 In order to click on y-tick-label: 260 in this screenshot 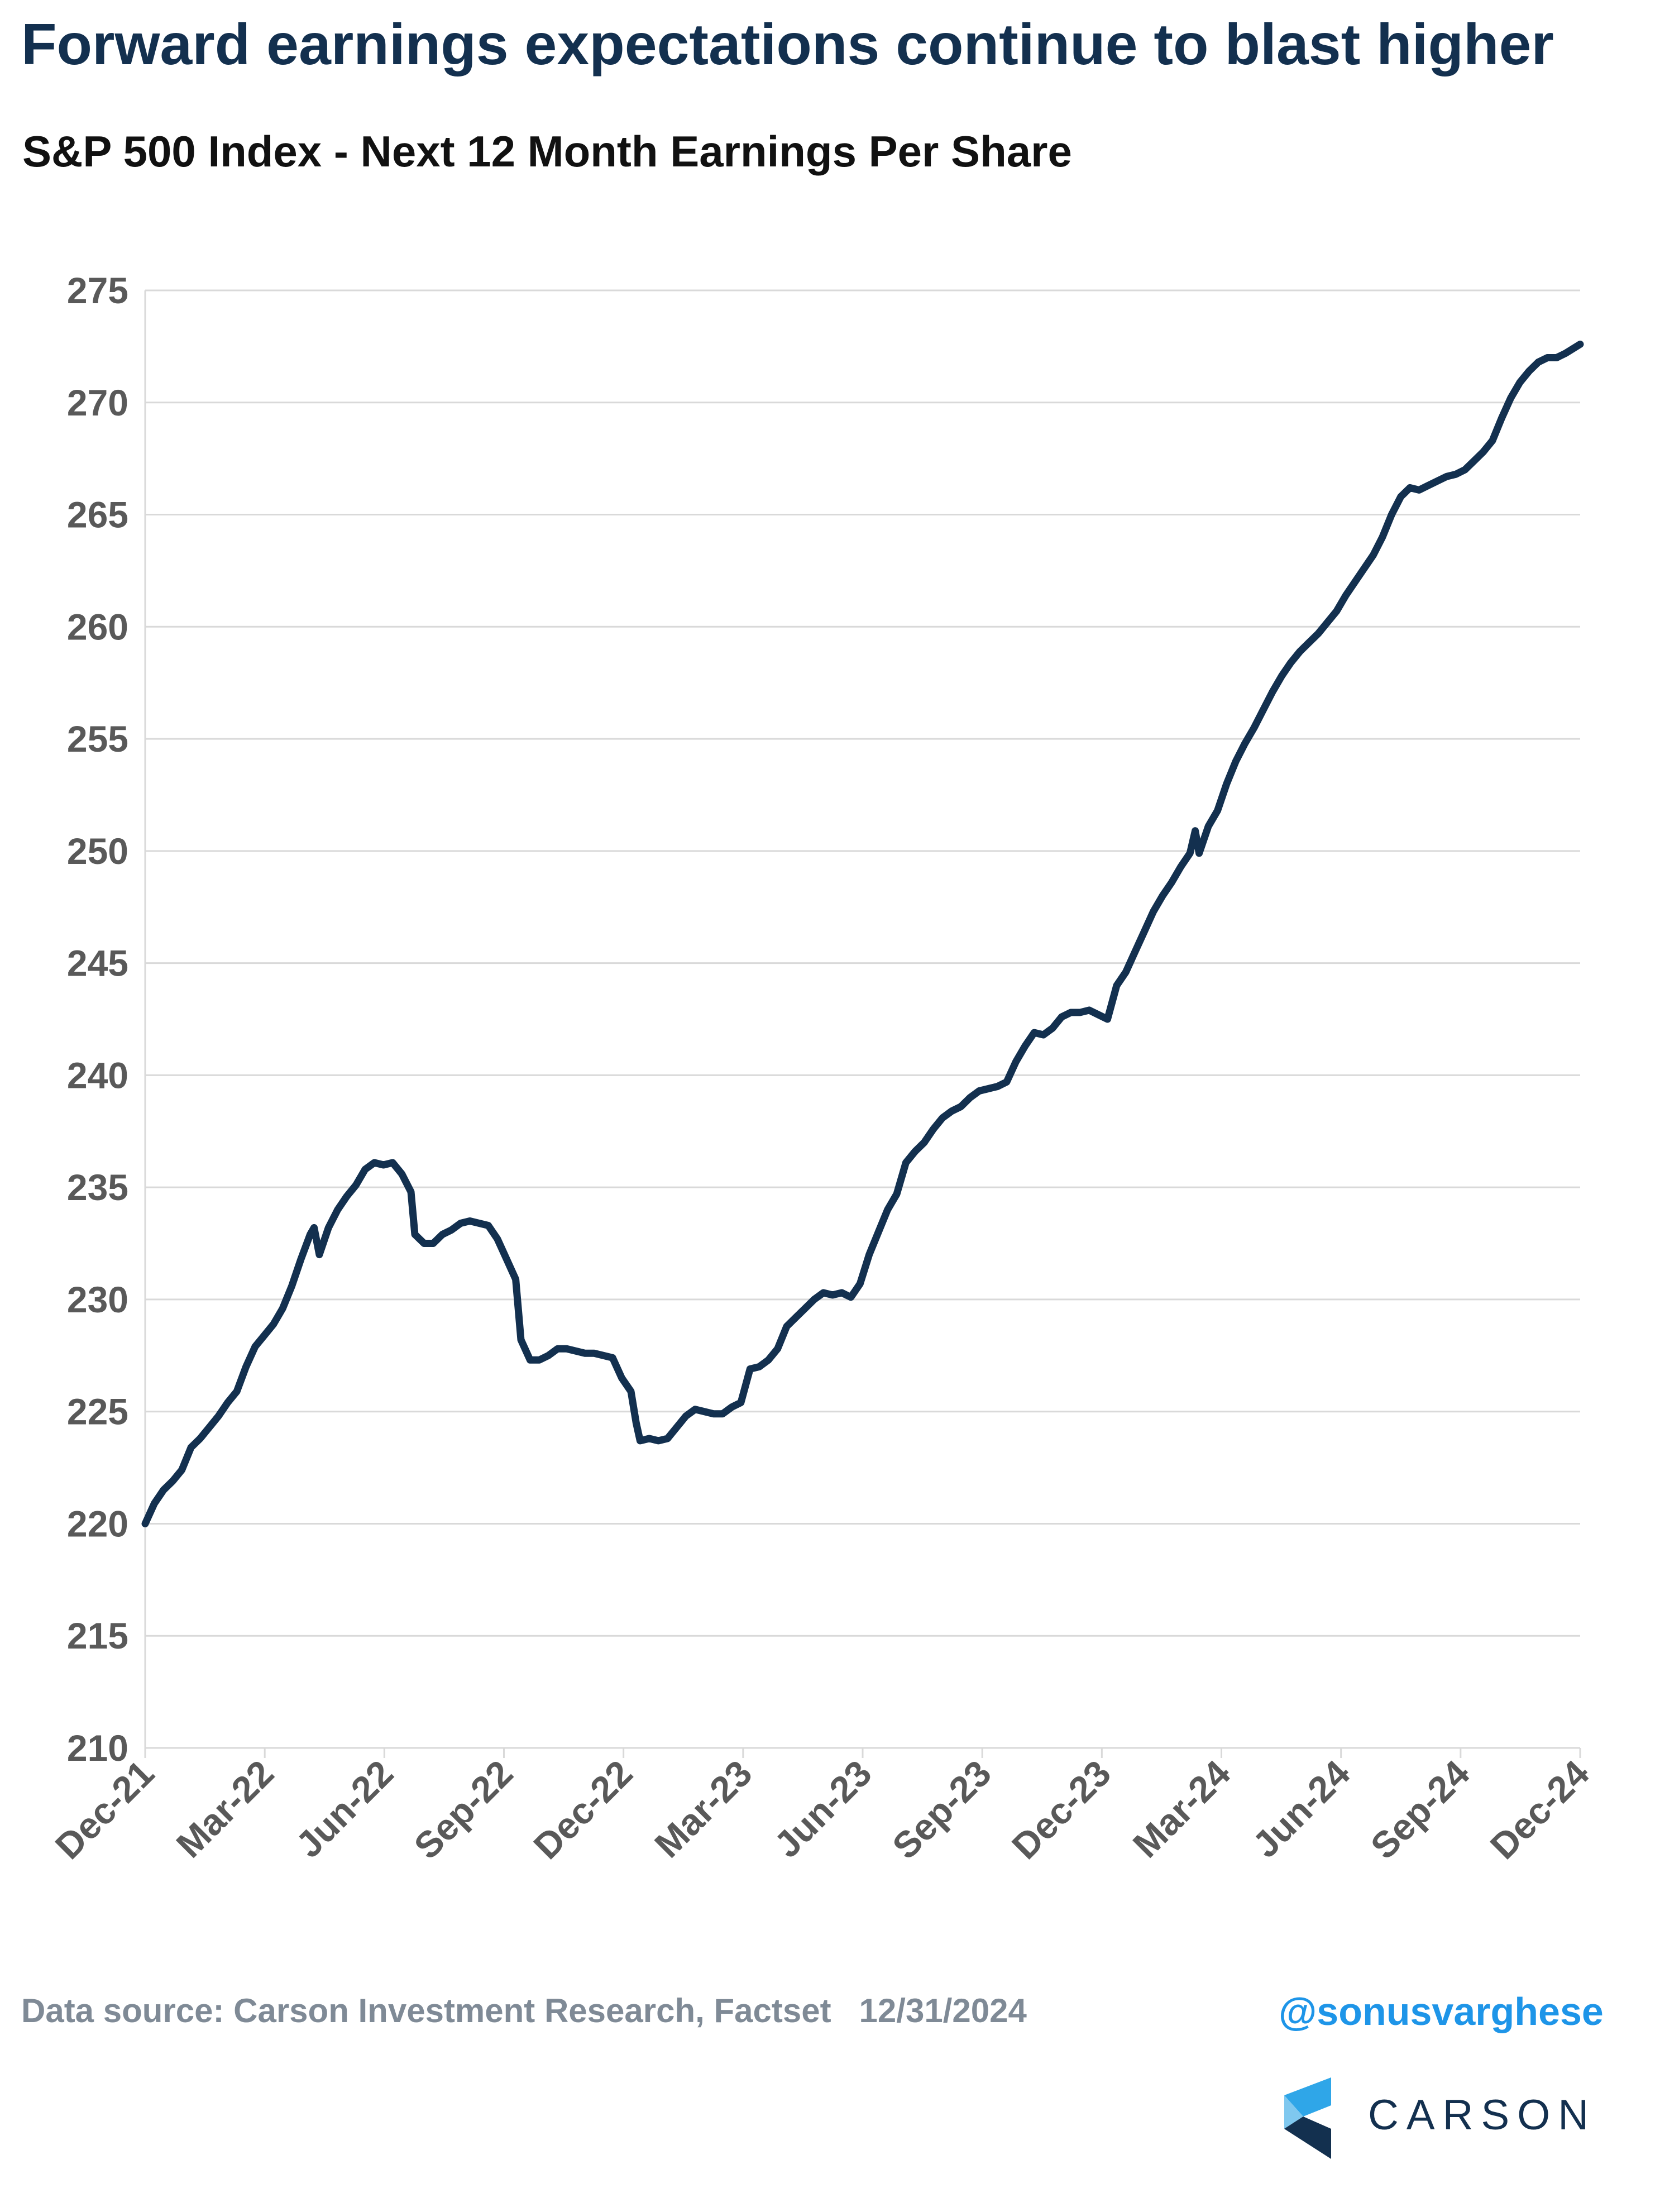, I will do `click(97, 626)`.